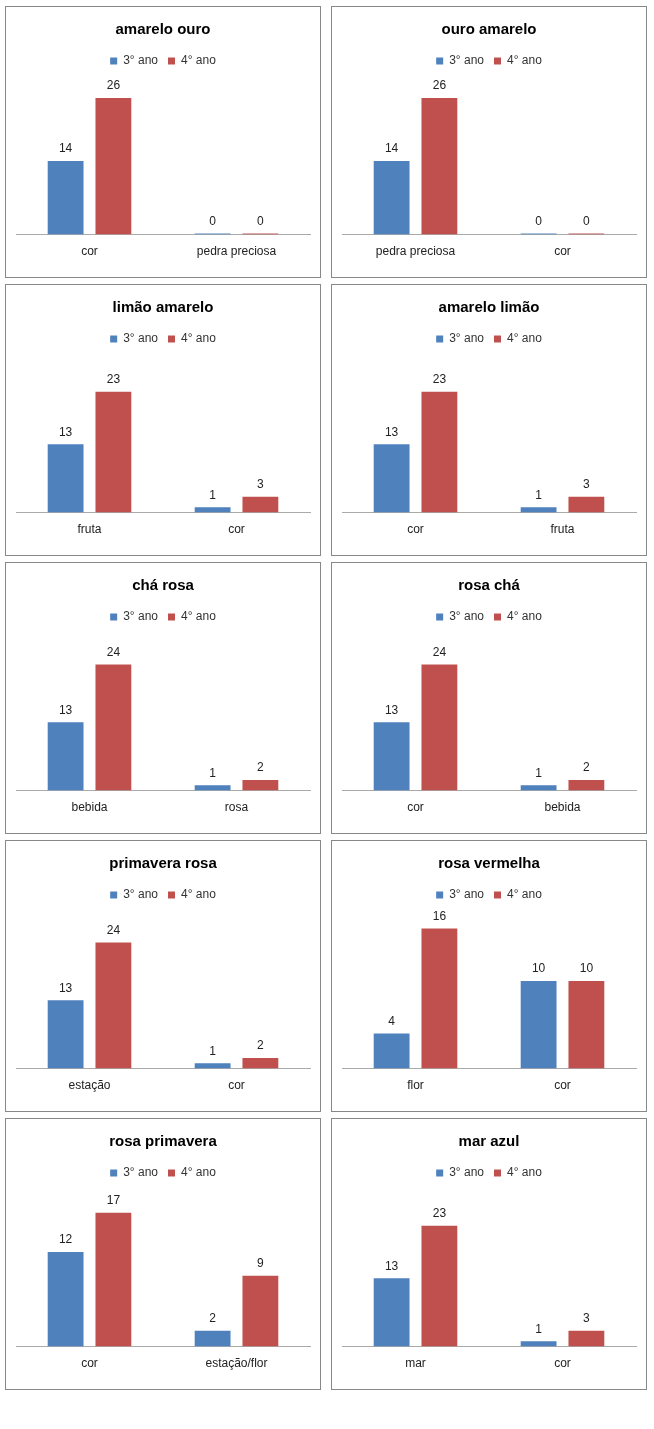 The height and width of the screenshot is (1429, 654). I want to click on data-label: 12, so click(65, 1239).